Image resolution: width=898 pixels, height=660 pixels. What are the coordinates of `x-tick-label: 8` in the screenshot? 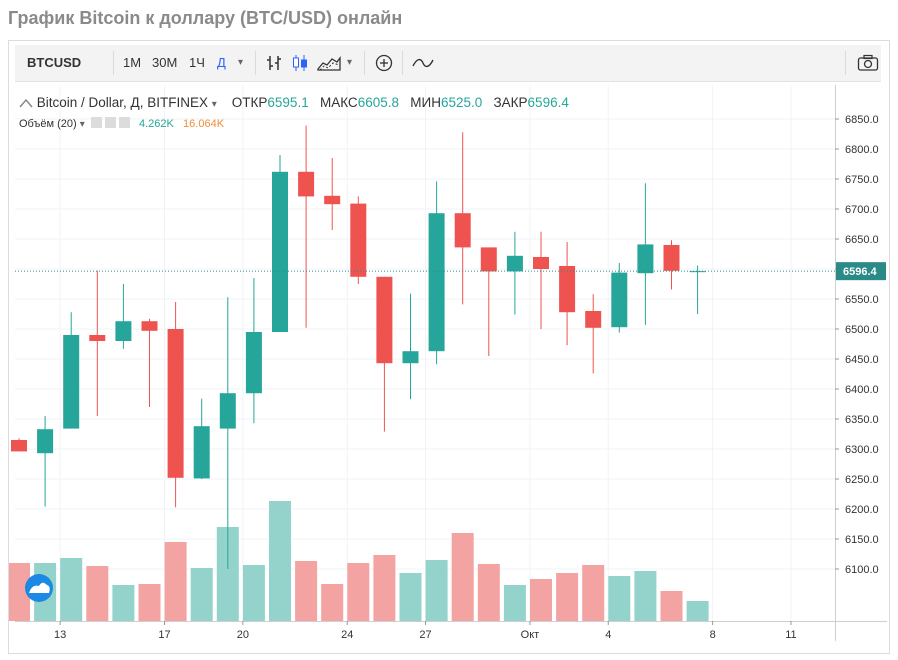 It's located at (713, 635).